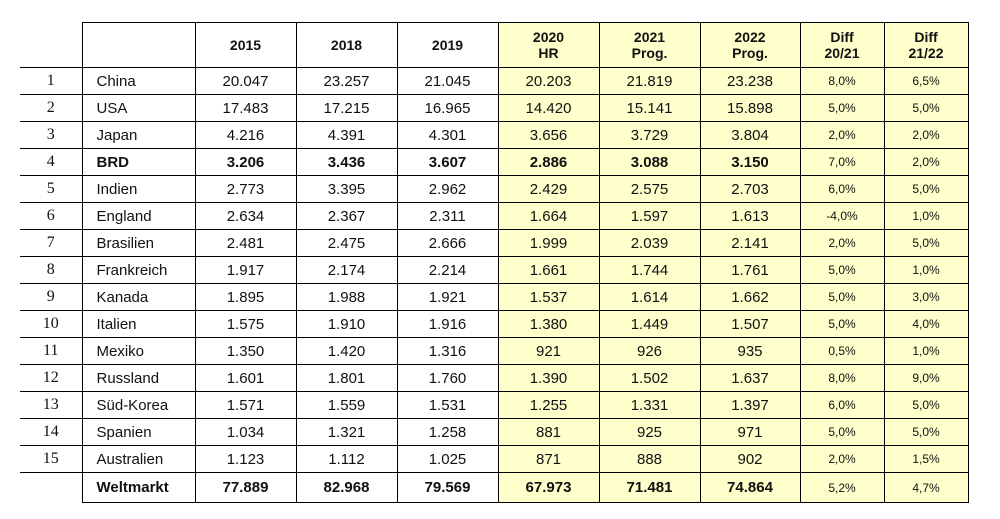  What do you see at coordinates (245, 243) in the screenshot?
I see `table-cell: 2.481` at bounding box center [245, 243].